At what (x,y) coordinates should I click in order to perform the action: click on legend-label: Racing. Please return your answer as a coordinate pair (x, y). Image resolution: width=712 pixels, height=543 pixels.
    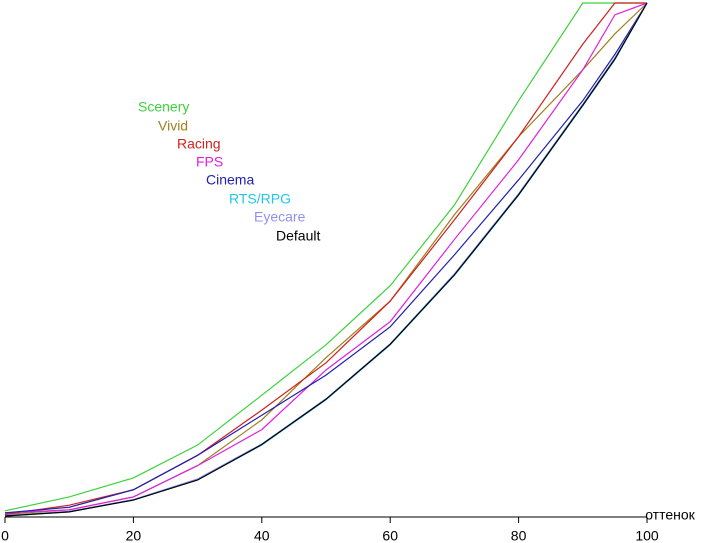
    Looking at the image, I should click on (199, 144).